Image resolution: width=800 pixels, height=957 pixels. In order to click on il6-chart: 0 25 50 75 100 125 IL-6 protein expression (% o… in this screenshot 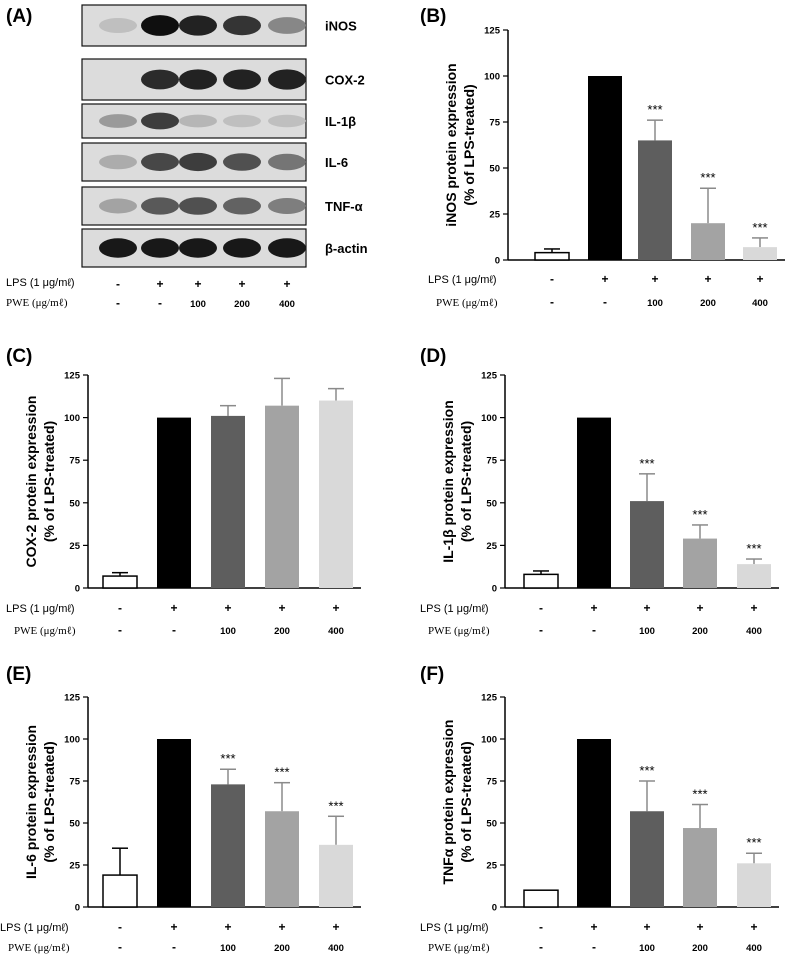, I will do `click(180, 823)`.